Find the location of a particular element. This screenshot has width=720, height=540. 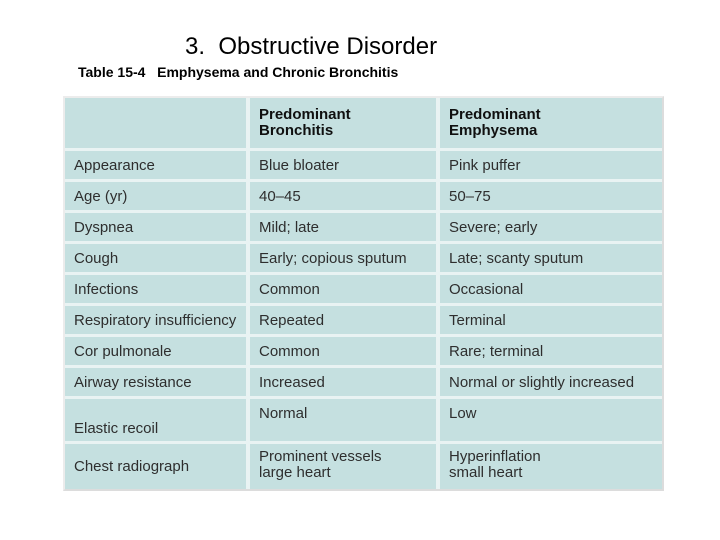

cell-emphysema: Low is located at coordinates (551, 420).